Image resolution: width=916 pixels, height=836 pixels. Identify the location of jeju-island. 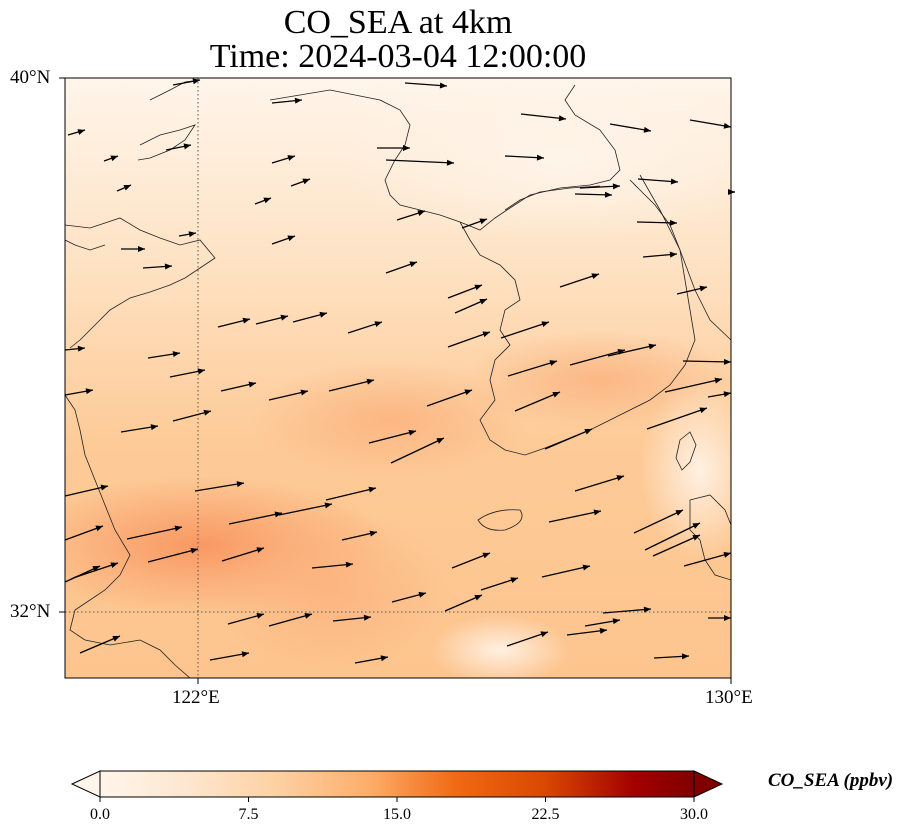
(500, 520).